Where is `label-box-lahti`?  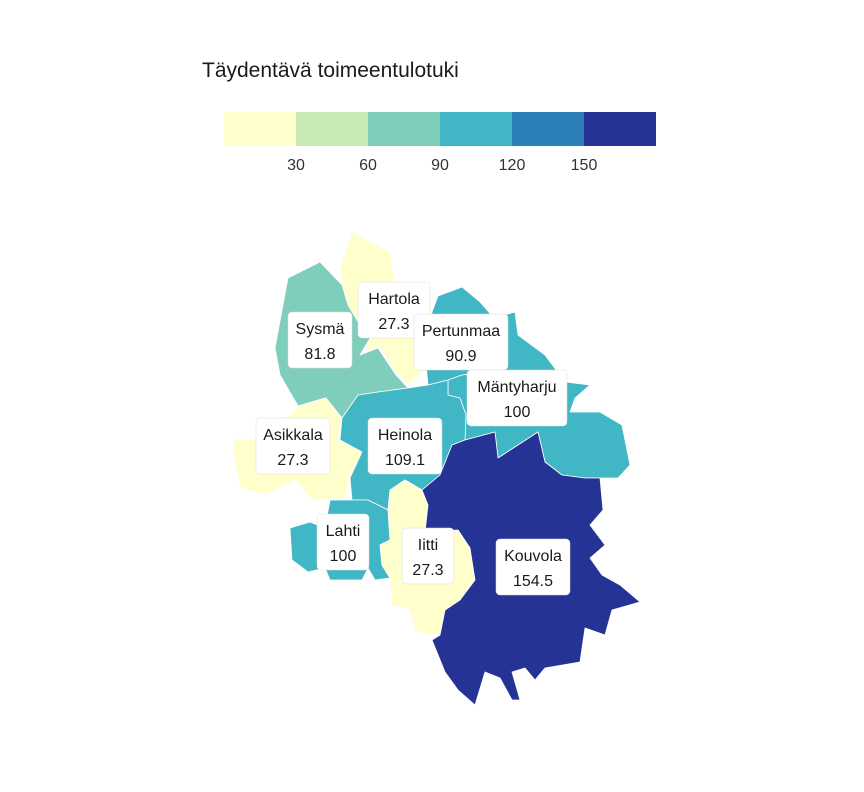 label-box-lahti is located at coordinates (343, 542).